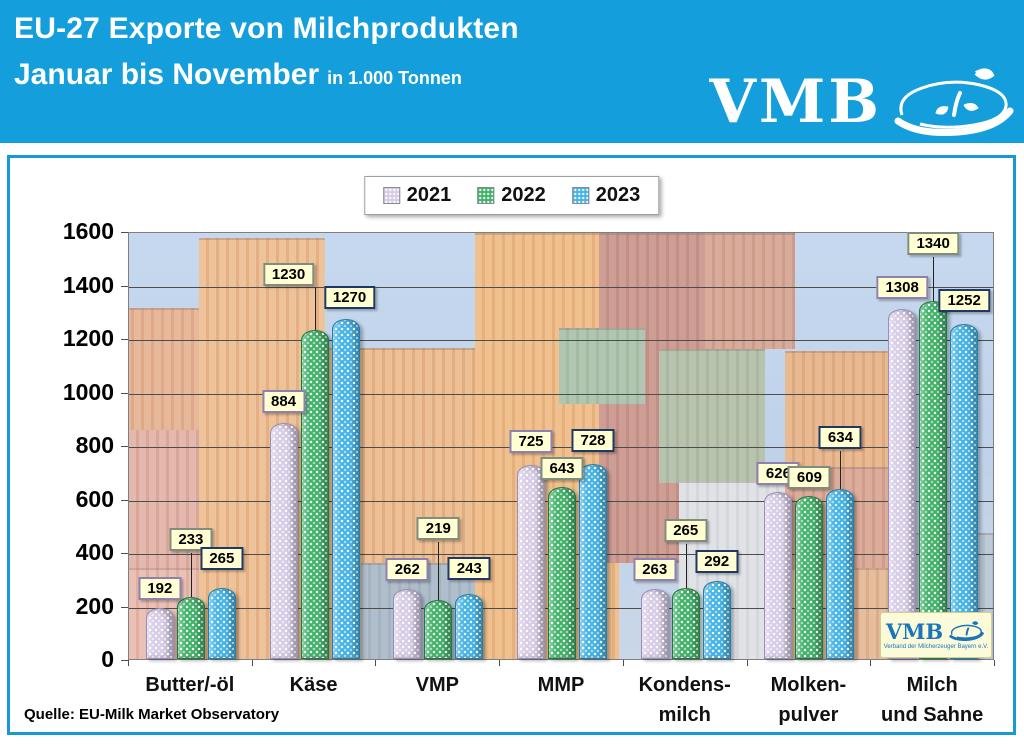  I want to click on bar-2023-mmp, so click(593, 561).